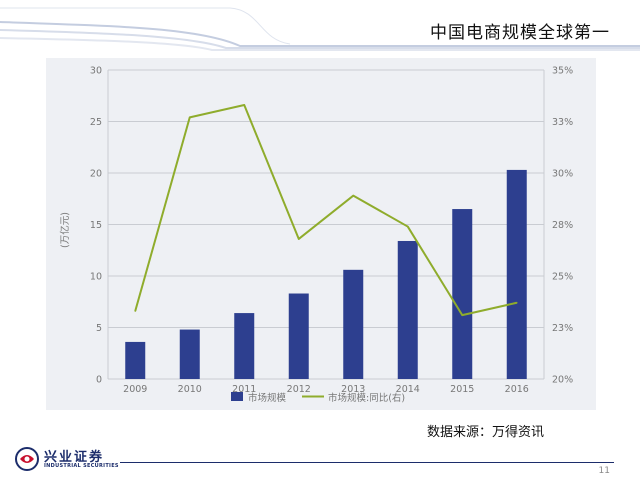 Image resolution: width=640 pixels, height=483 pixels. I want to click on y-tick-label-left: 5, so click(99, 328).